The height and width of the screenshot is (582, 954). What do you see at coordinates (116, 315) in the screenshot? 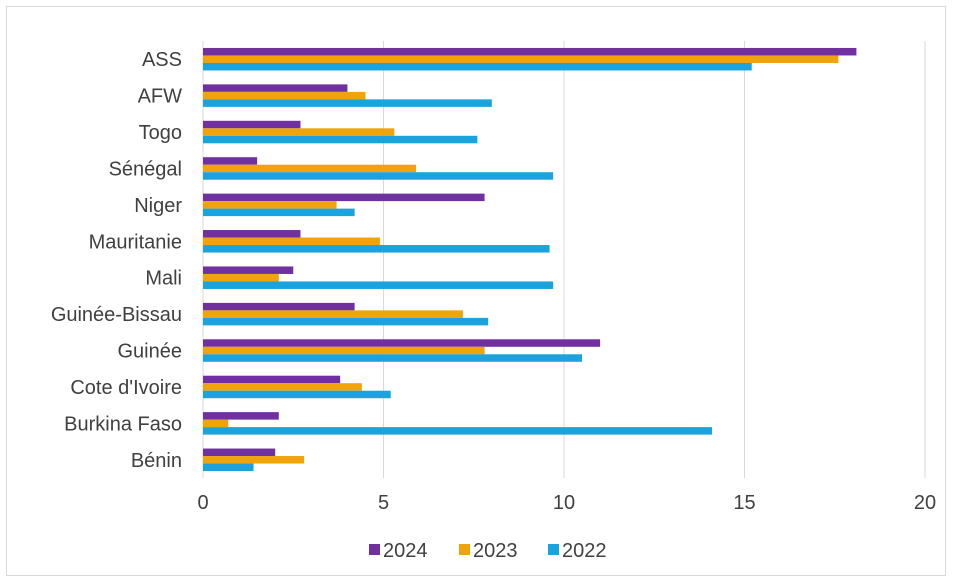
I see `category-label: Guinée-Bissau` at bounding box center [116, 315].